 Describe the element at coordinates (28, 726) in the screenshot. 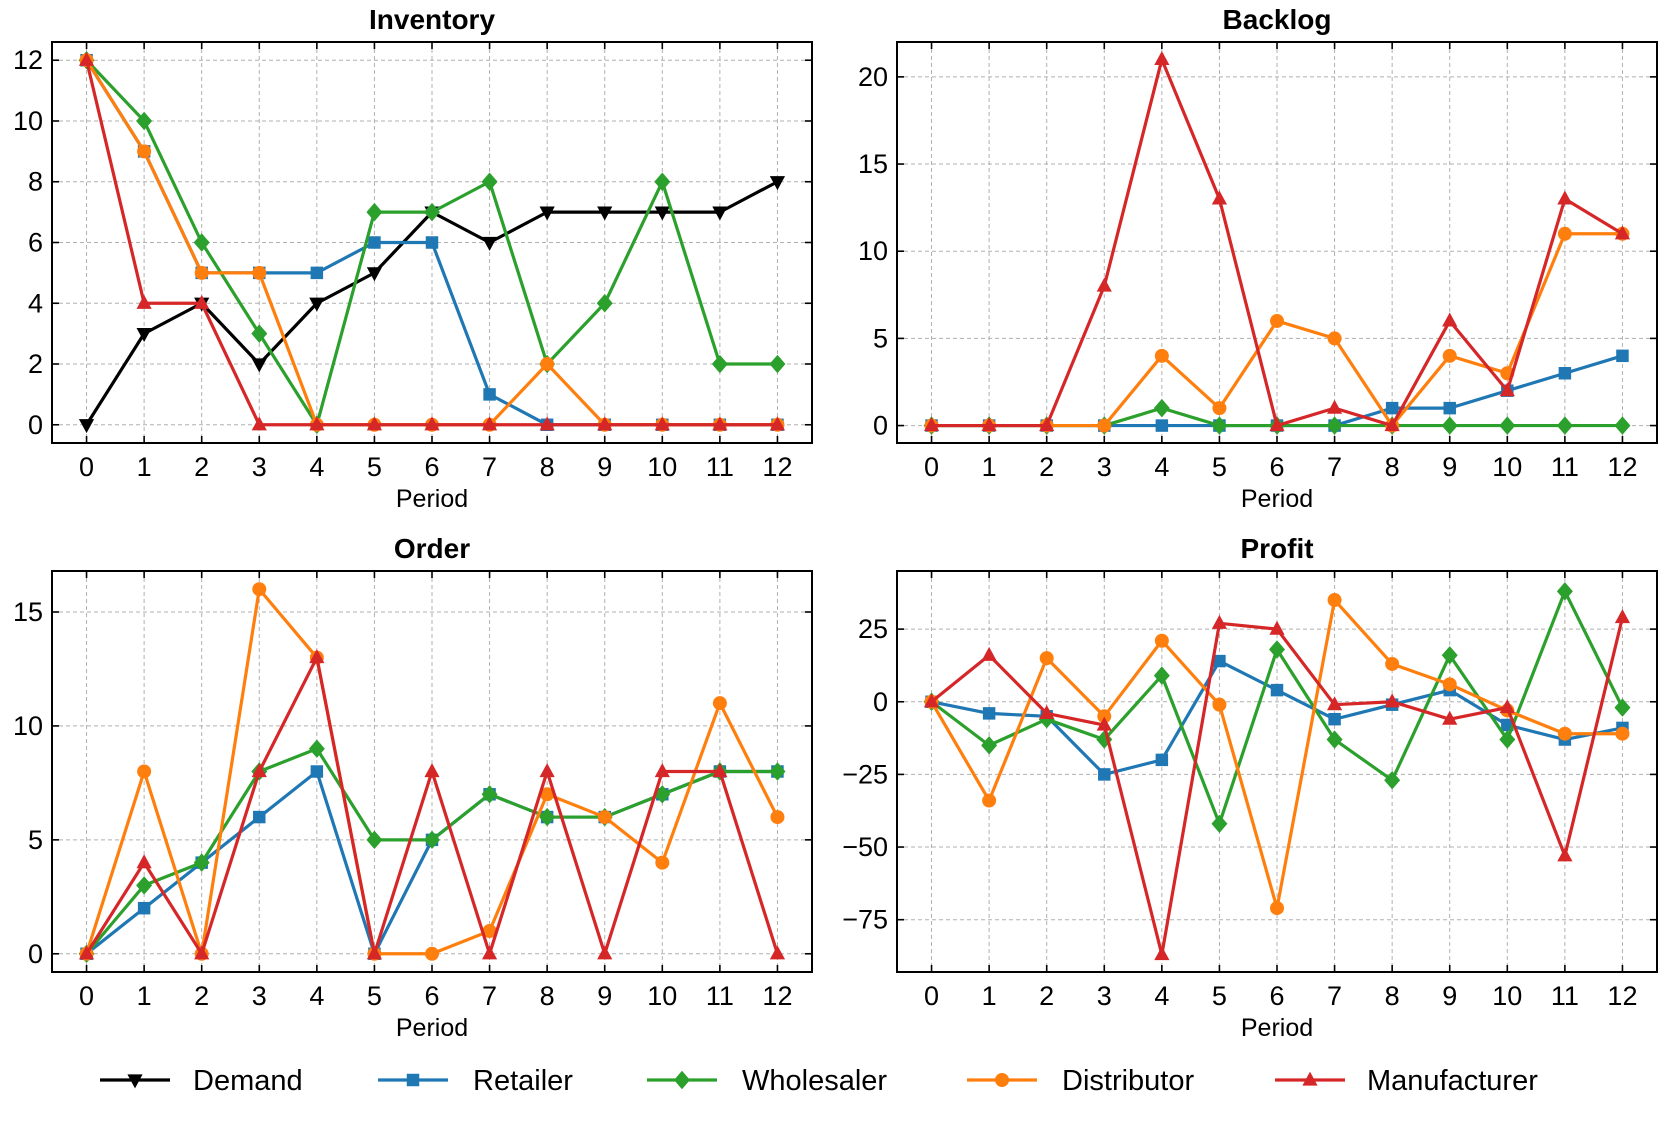

I see `y-tick-label: 10` at that location.